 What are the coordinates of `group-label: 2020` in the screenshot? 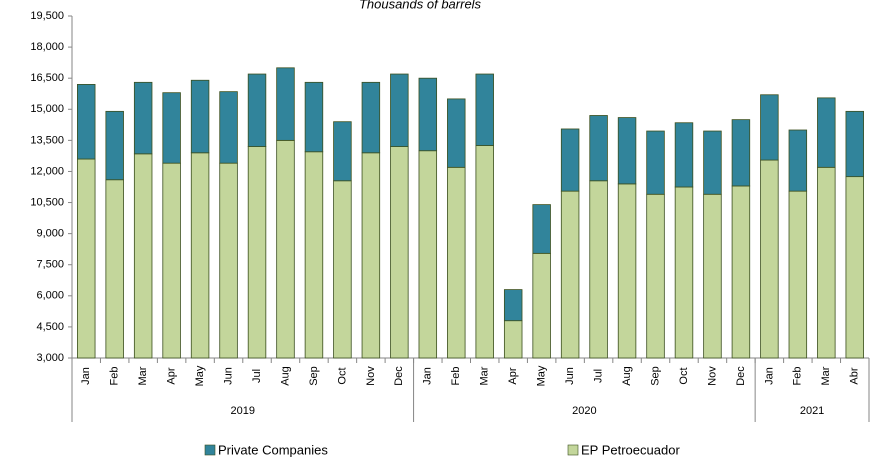 It's located at (584, 411).